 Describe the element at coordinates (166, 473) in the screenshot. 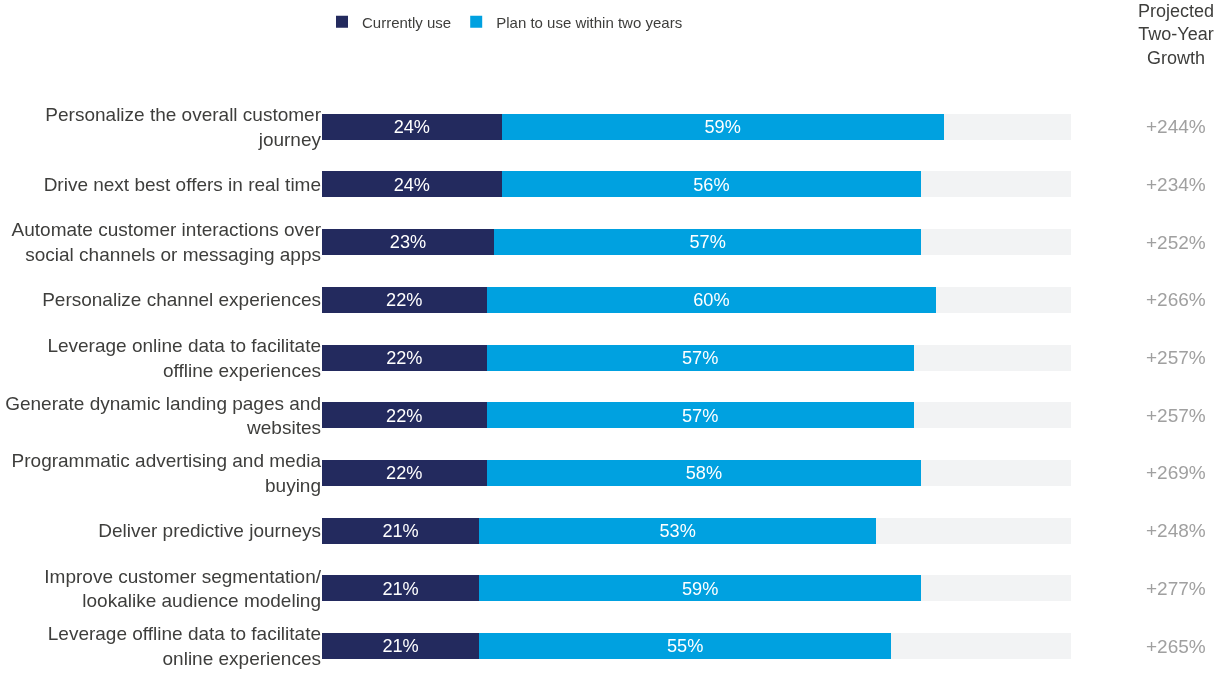

I see `y-tick-label: Programmatic advertising and media buying` at that location.